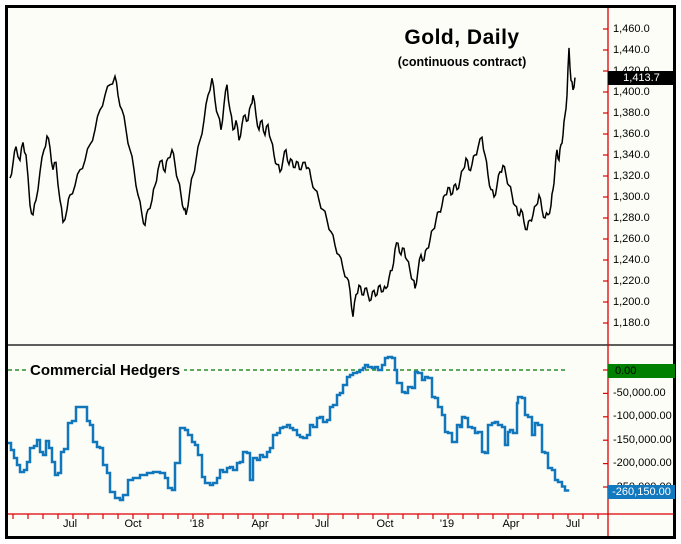  Describe the element at coordinates (631, 175) in the screenshot. I see `y-axis-tick-label: 1,320.0` at that location.